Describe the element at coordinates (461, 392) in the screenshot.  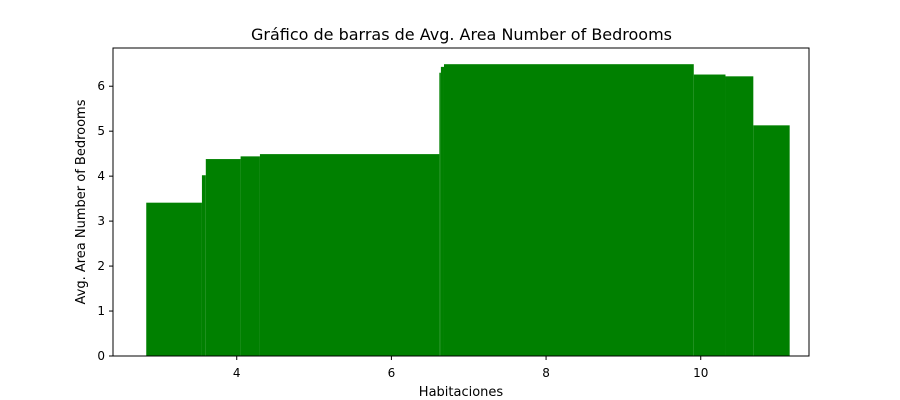
I see `x-axis-label: Habitaciones` at that location.